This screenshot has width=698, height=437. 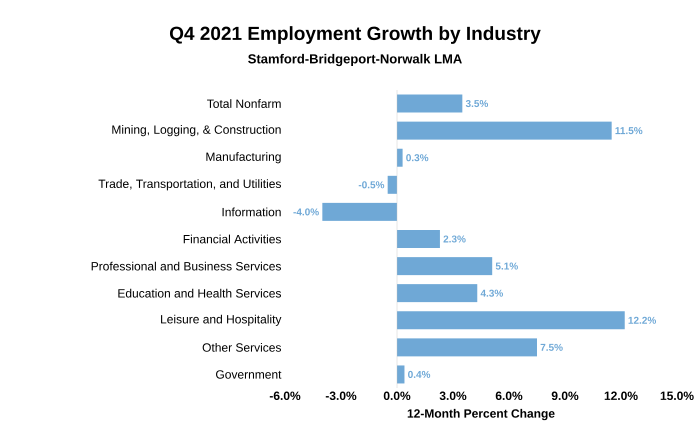 What do you see at coordinates (419, 374) in the screenshot?
I see `data-label: 0.4%` at bounding box center [419, 374].